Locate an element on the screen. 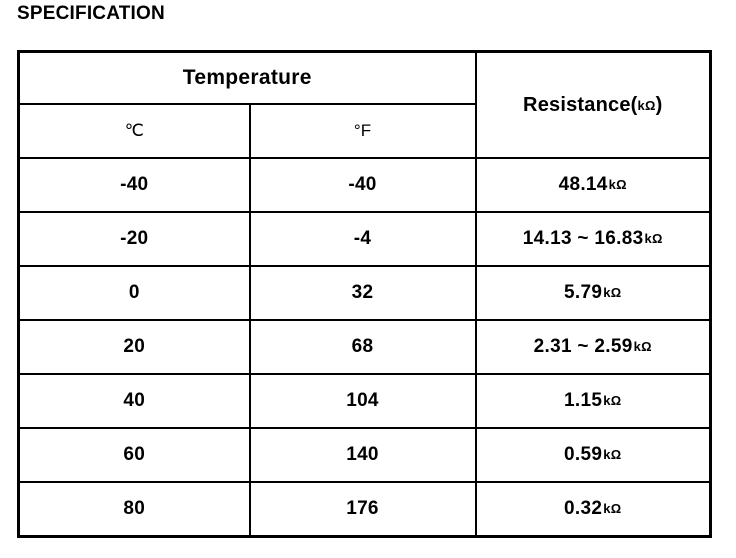  cell-resistance-value: 0.32 is located at coordinates (583, 508).